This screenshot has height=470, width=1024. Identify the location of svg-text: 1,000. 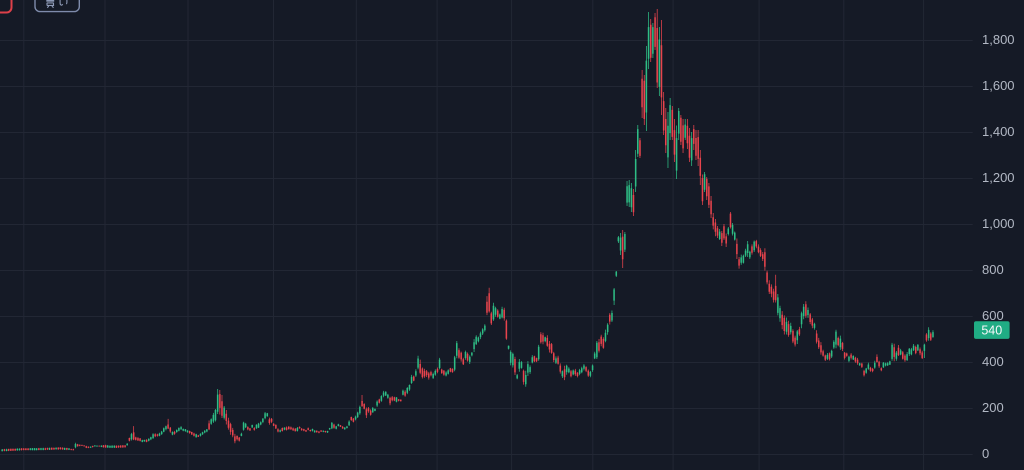
(998, 223).